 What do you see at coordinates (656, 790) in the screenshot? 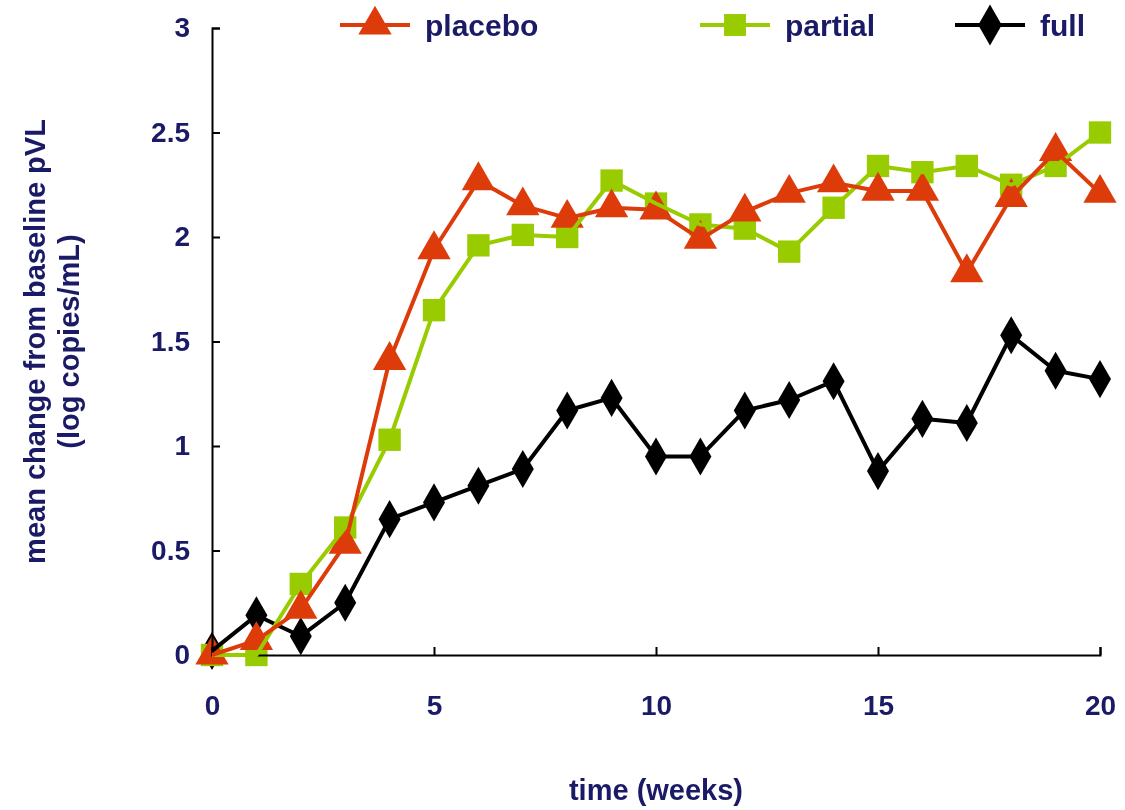
I see `x-axis-title: time (weeks)` at bounding box center [656, 790].